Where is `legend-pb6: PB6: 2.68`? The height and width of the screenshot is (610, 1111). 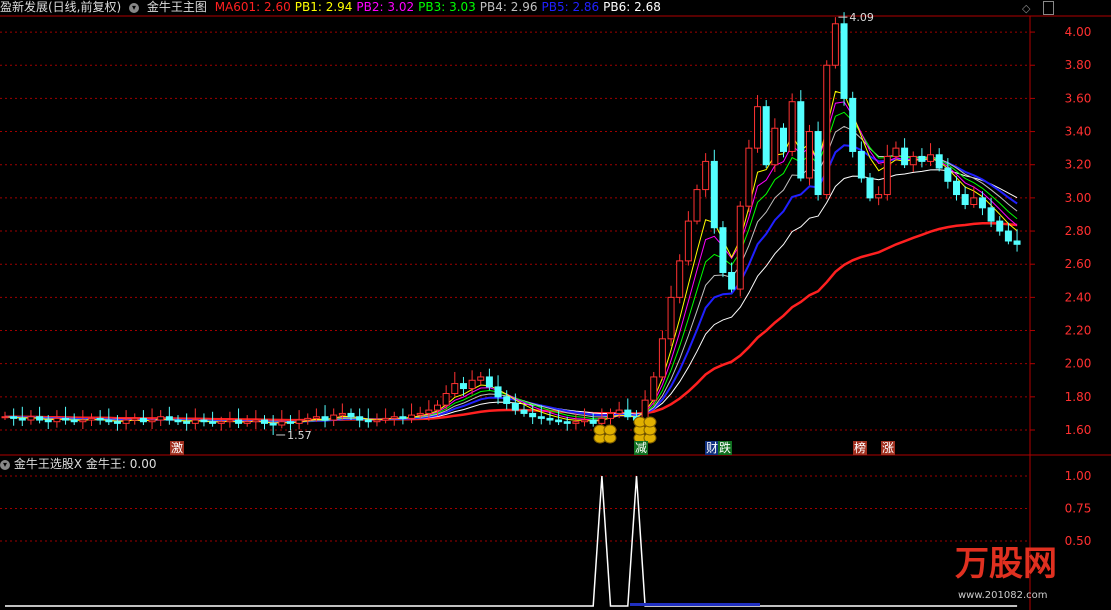 legend-pb6: PB6: 2.68 is located at coordinates (632, 7).